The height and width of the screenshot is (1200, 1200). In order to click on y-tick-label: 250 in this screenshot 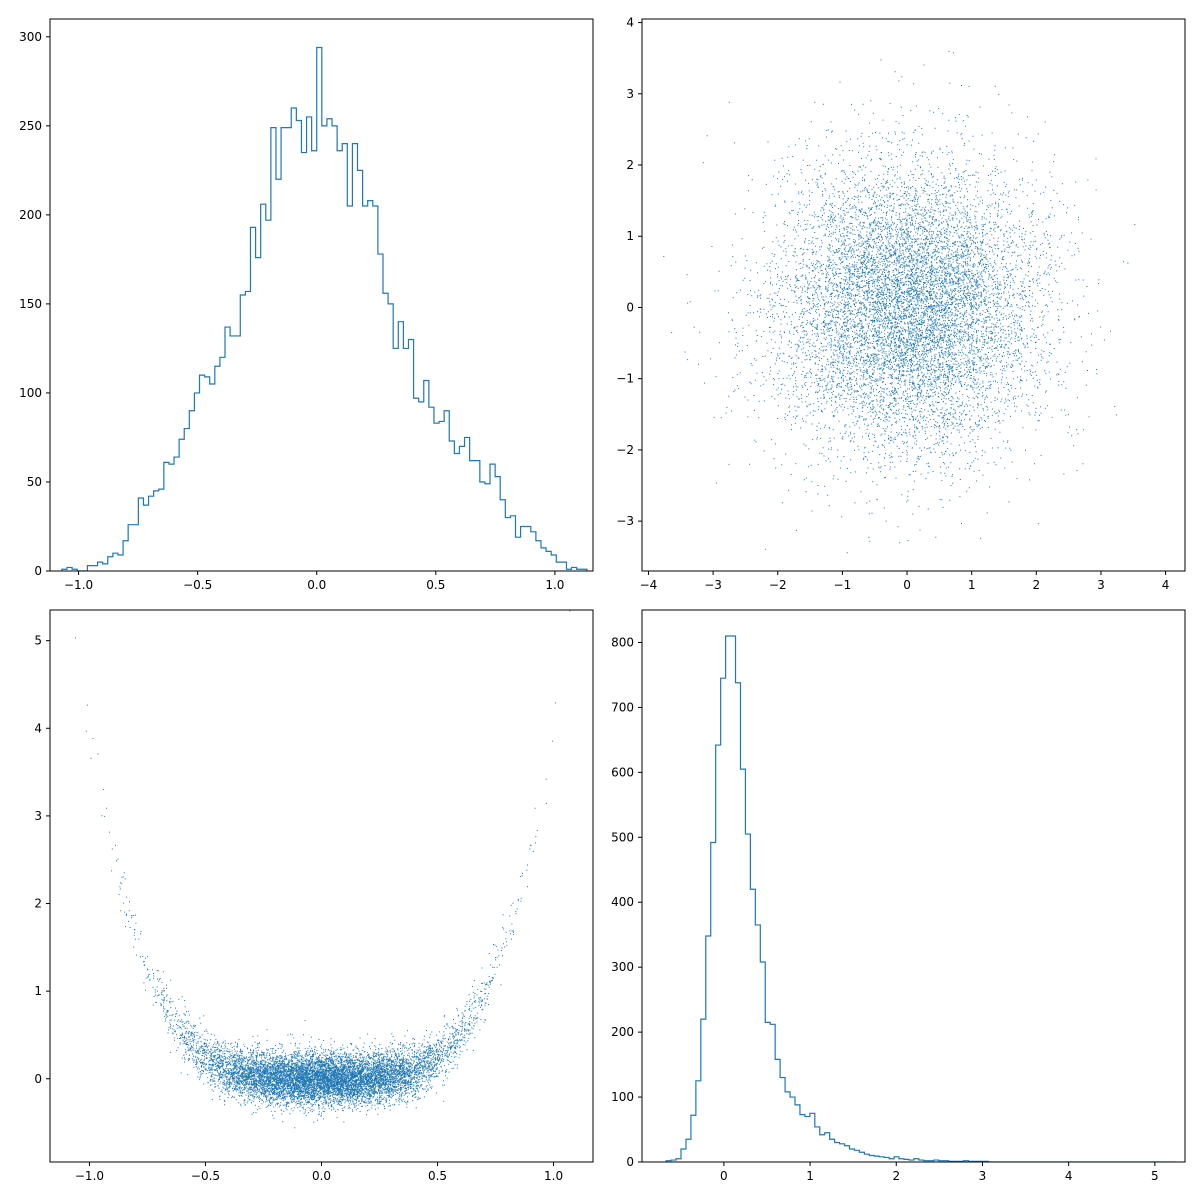, I will do `click(30, 126)`.